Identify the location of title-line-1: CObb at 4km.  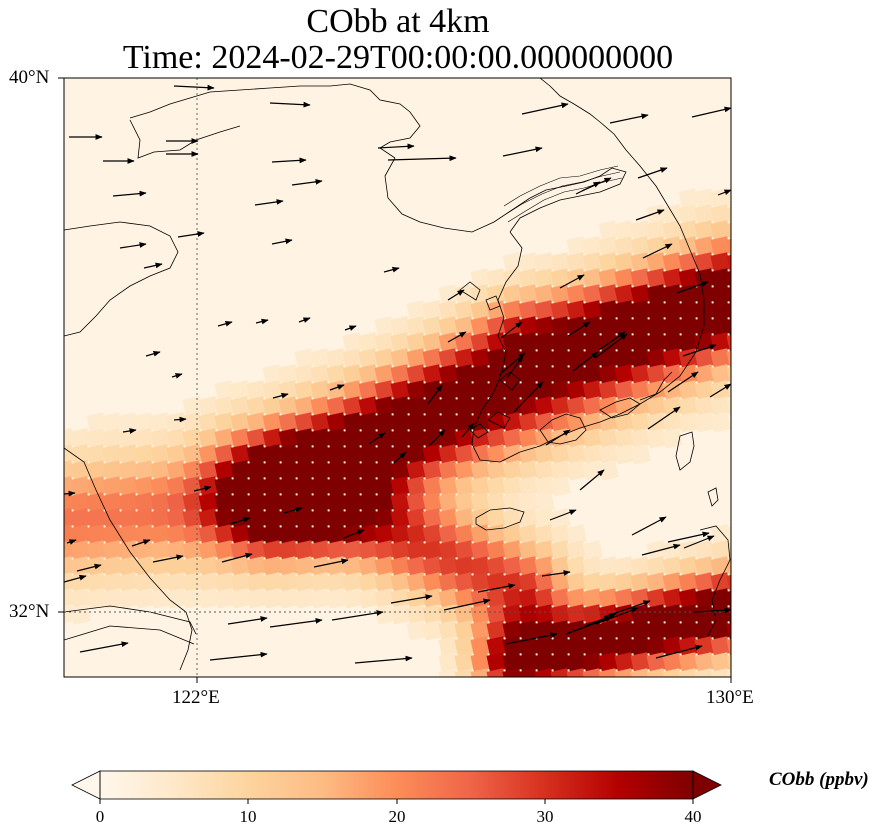
(398, 21).